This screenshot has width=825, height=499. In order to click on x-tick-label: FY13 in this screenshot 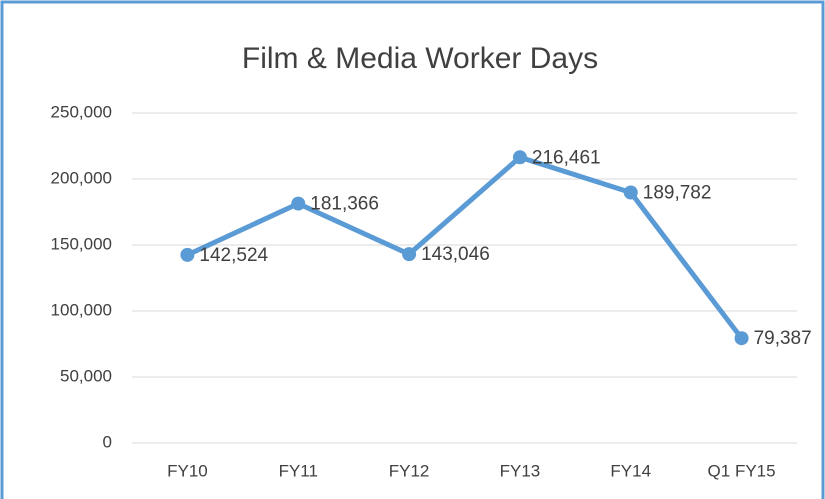, I will do `click(520, 470)`.